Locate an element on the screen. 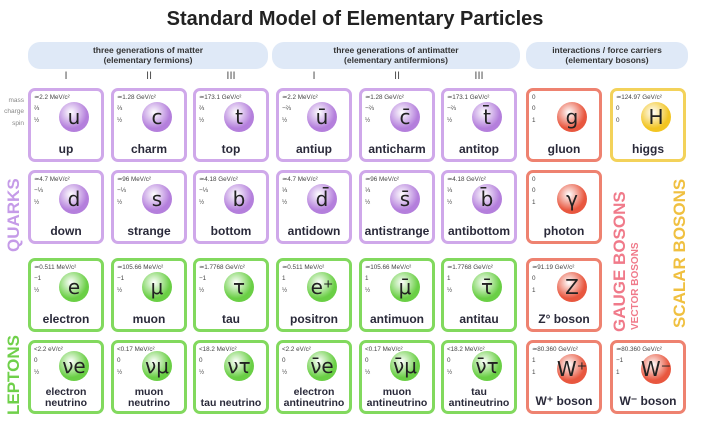  particle-symbol: τ̄ is located at coordinates (487, 287).